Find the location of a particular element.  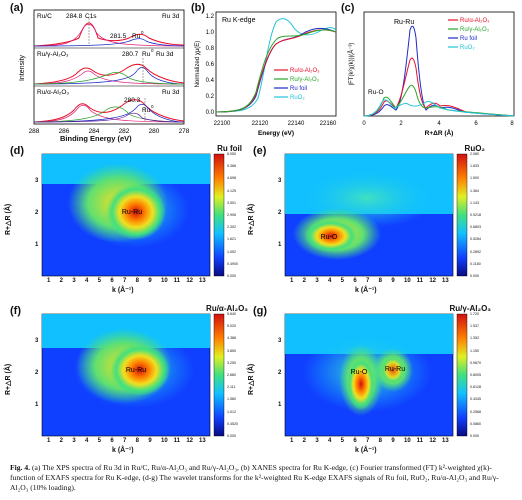

wt-cbar-tick: 2.680 is located at coordinates (231, 375).